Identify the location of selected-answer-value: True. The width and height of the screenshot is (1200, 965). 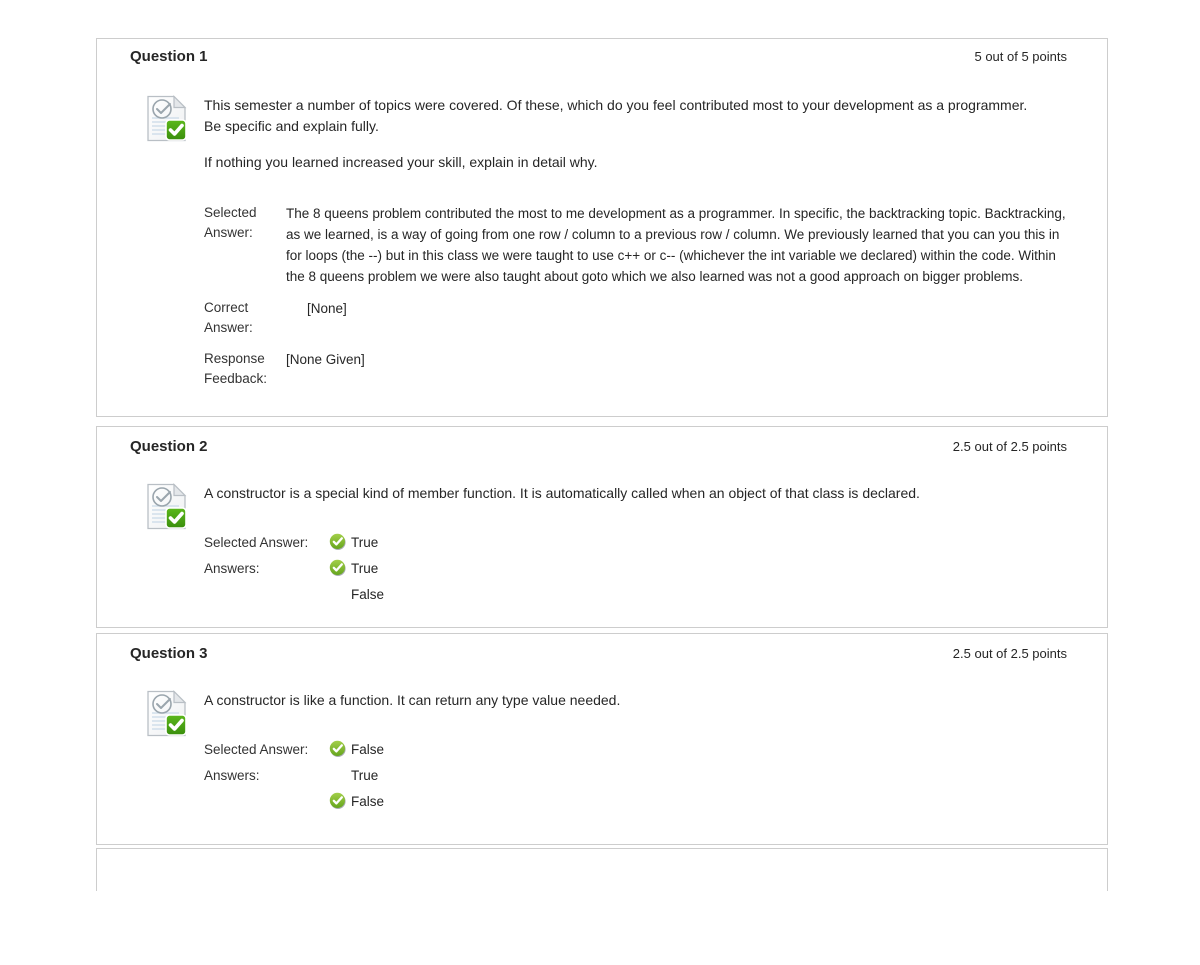
(365, 542).